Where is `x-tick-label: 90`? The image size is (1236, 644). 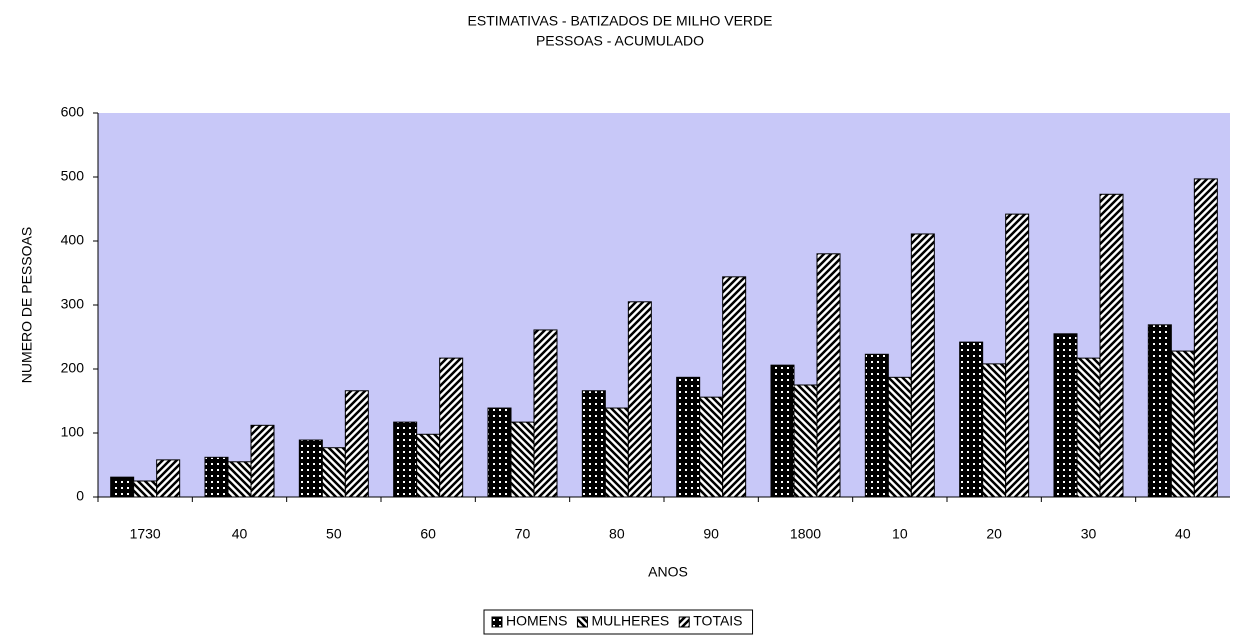 x-tick-label: 90 is located at coordinates (711, 534).